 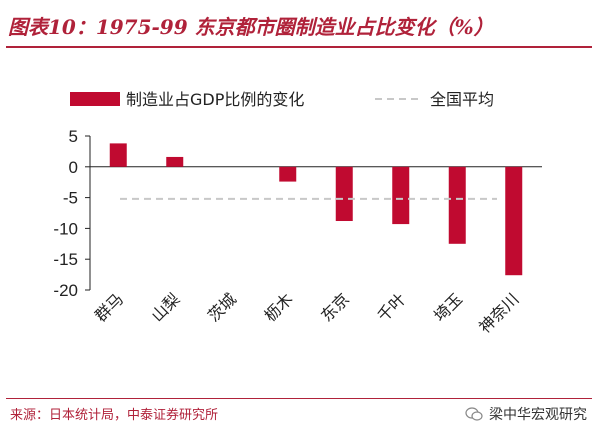 What do you see at coordinates (307, 312) in the screenshot?
I see `x-labels: 群马 山梨 茨城 枥木 东京 千叶 埼玉 神奈川` at bounding box center [307, 312].